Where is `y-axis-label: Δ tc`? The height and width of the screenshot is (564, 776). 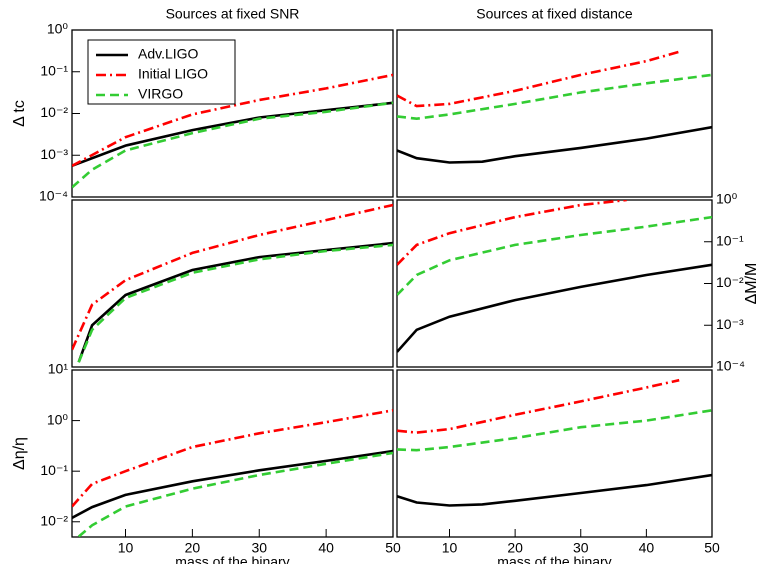 y-axis-label: Δ tc is located at coordinates (19, 113).